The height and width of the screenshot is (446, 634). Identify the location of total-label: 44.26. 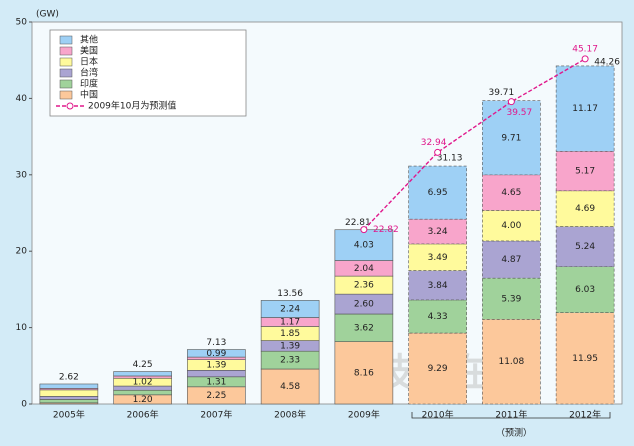
(607, 62).